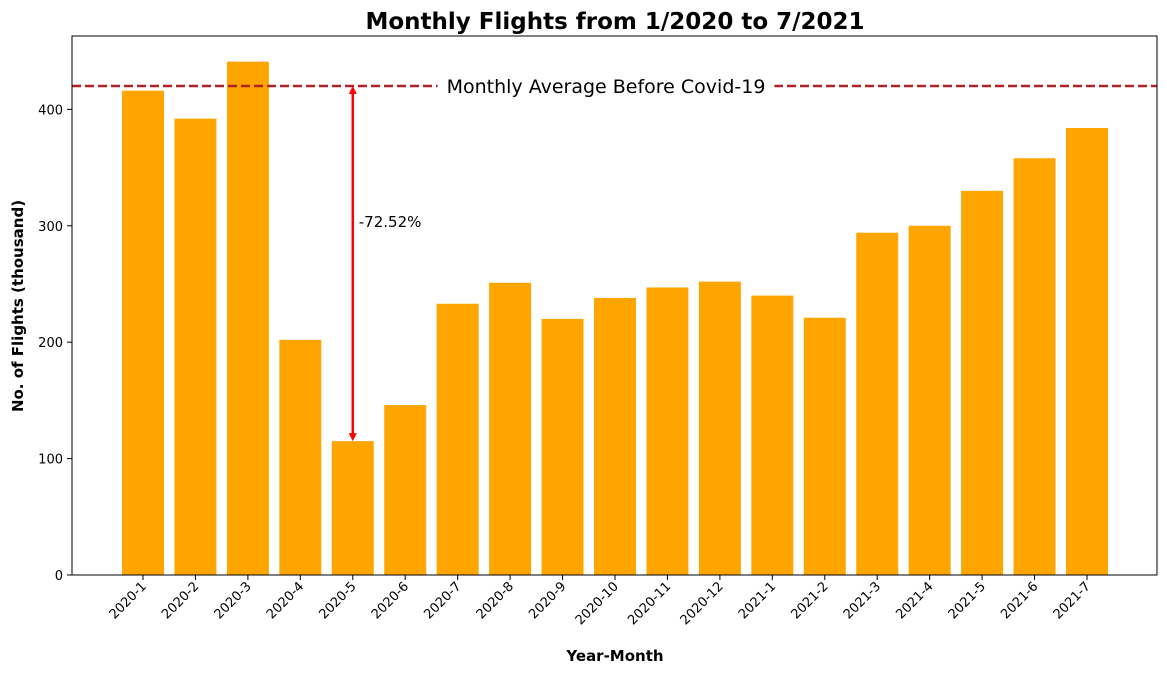 The image size is (1167, 674). What do you see at coordinates (809, 600) in the screenshot?
I see `x-tick-label-2021-2: 2021-2` at bounding box center [809, 600].